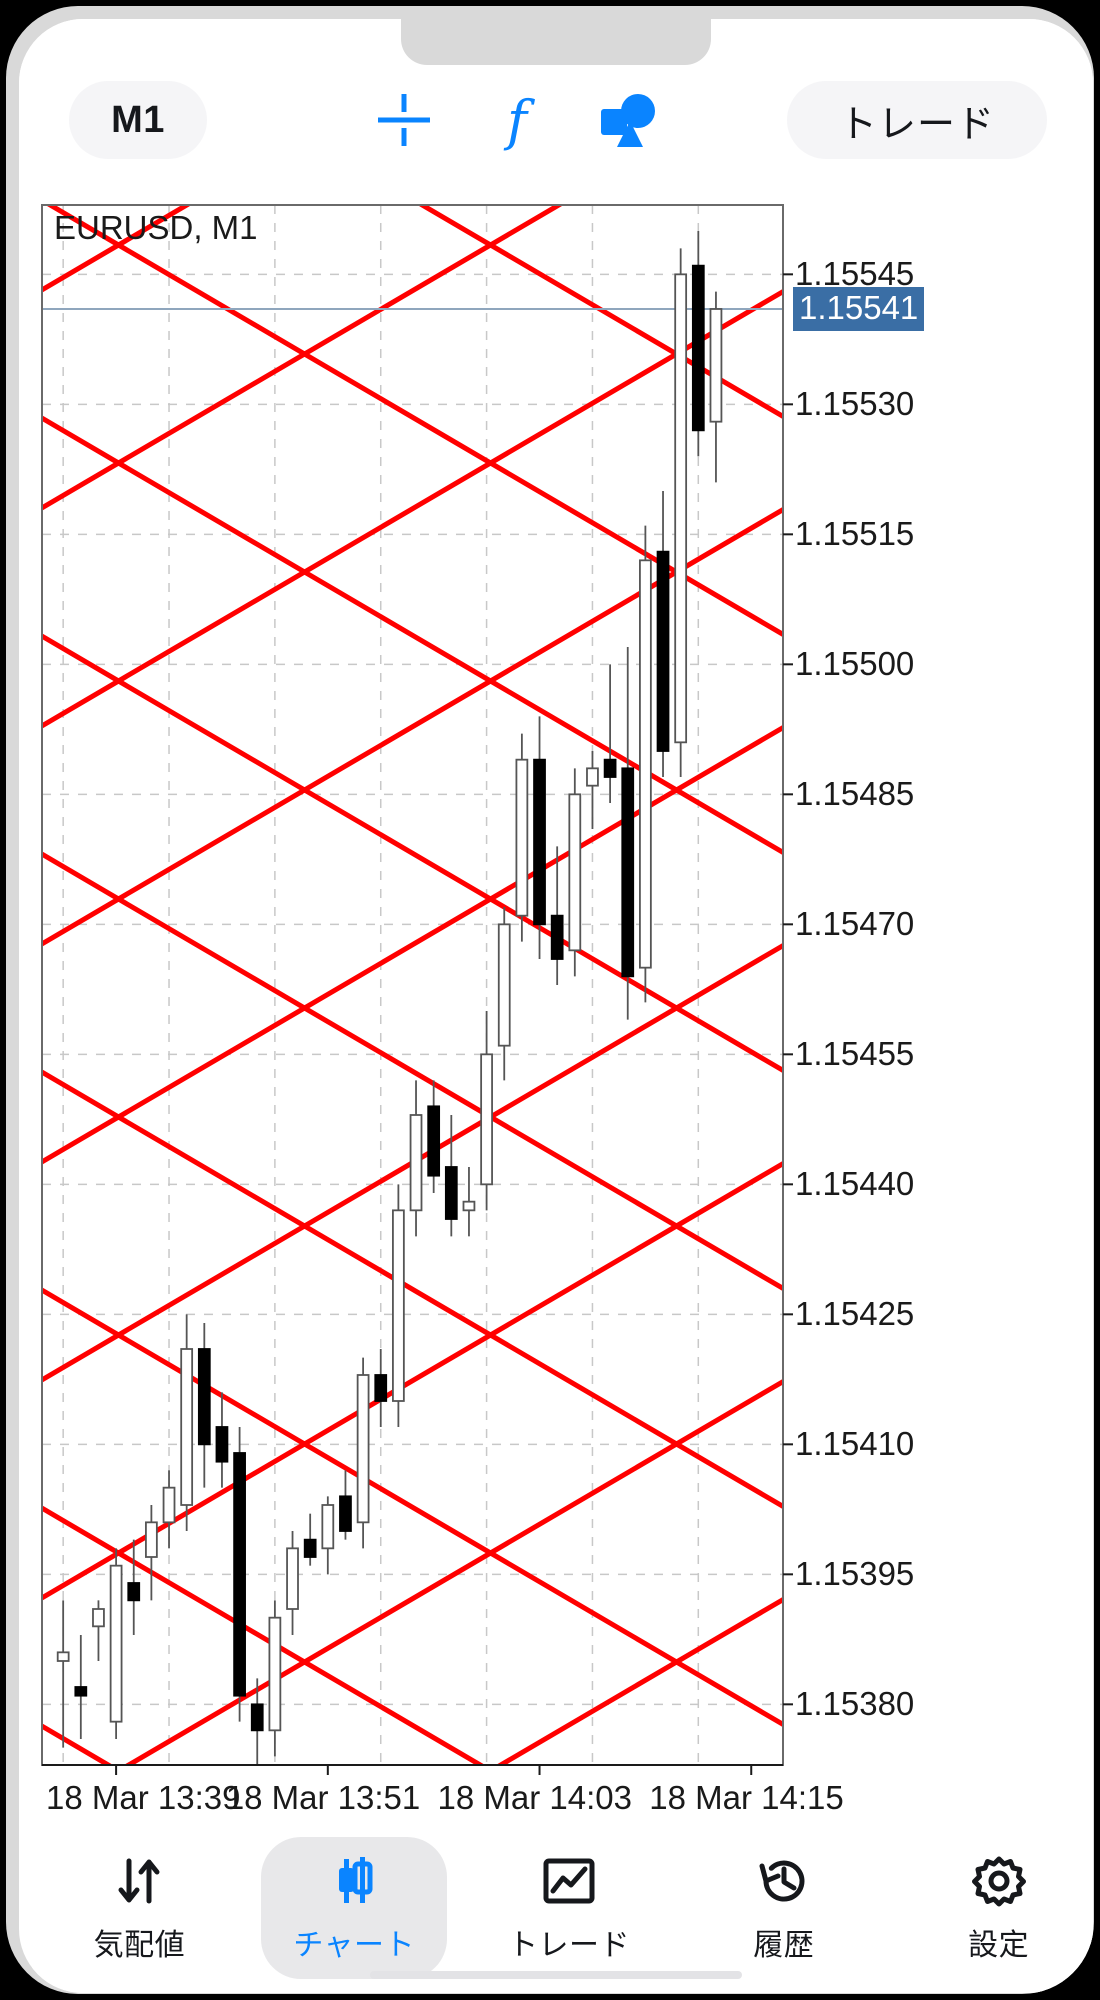  I want to click on price-axis-label: 1.15545, so click(855, 274).